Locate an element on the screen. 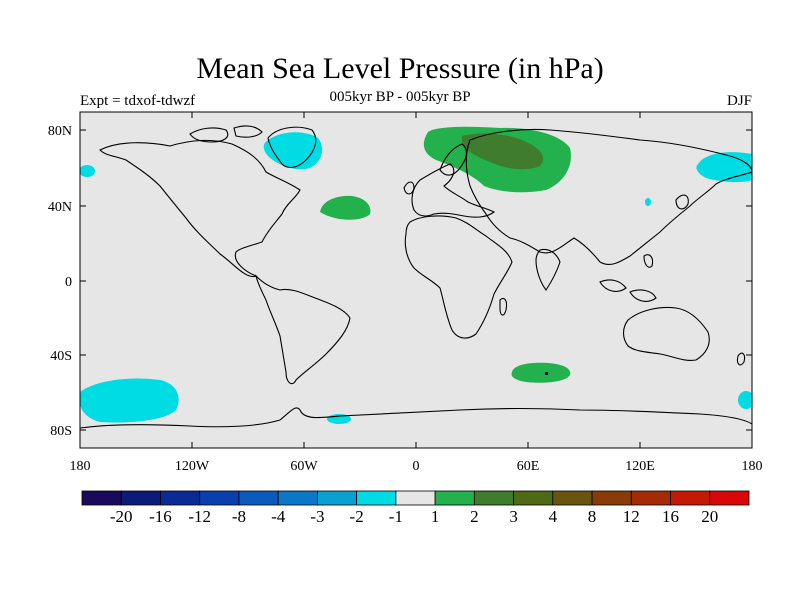 The width and height of the screenshot is (800, 600). anomaly-central-asia-positive-core is located at coordinates (502, 151).